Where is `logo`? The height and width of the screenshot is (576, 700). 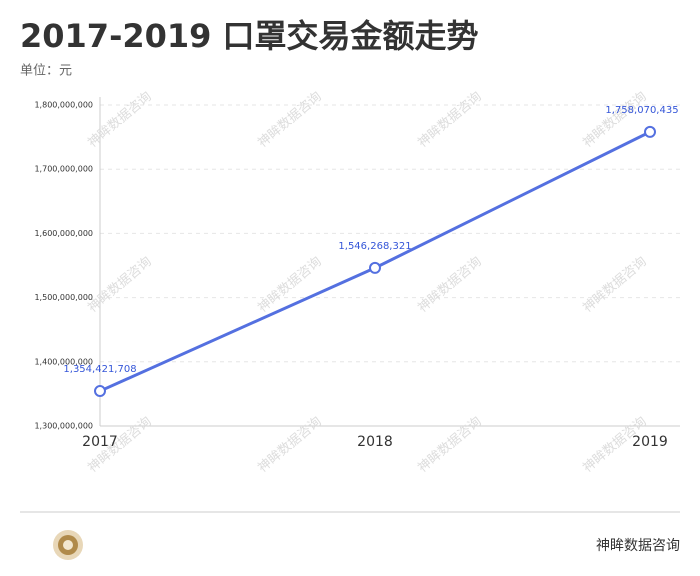
logo is located at coordinates (68, 545).